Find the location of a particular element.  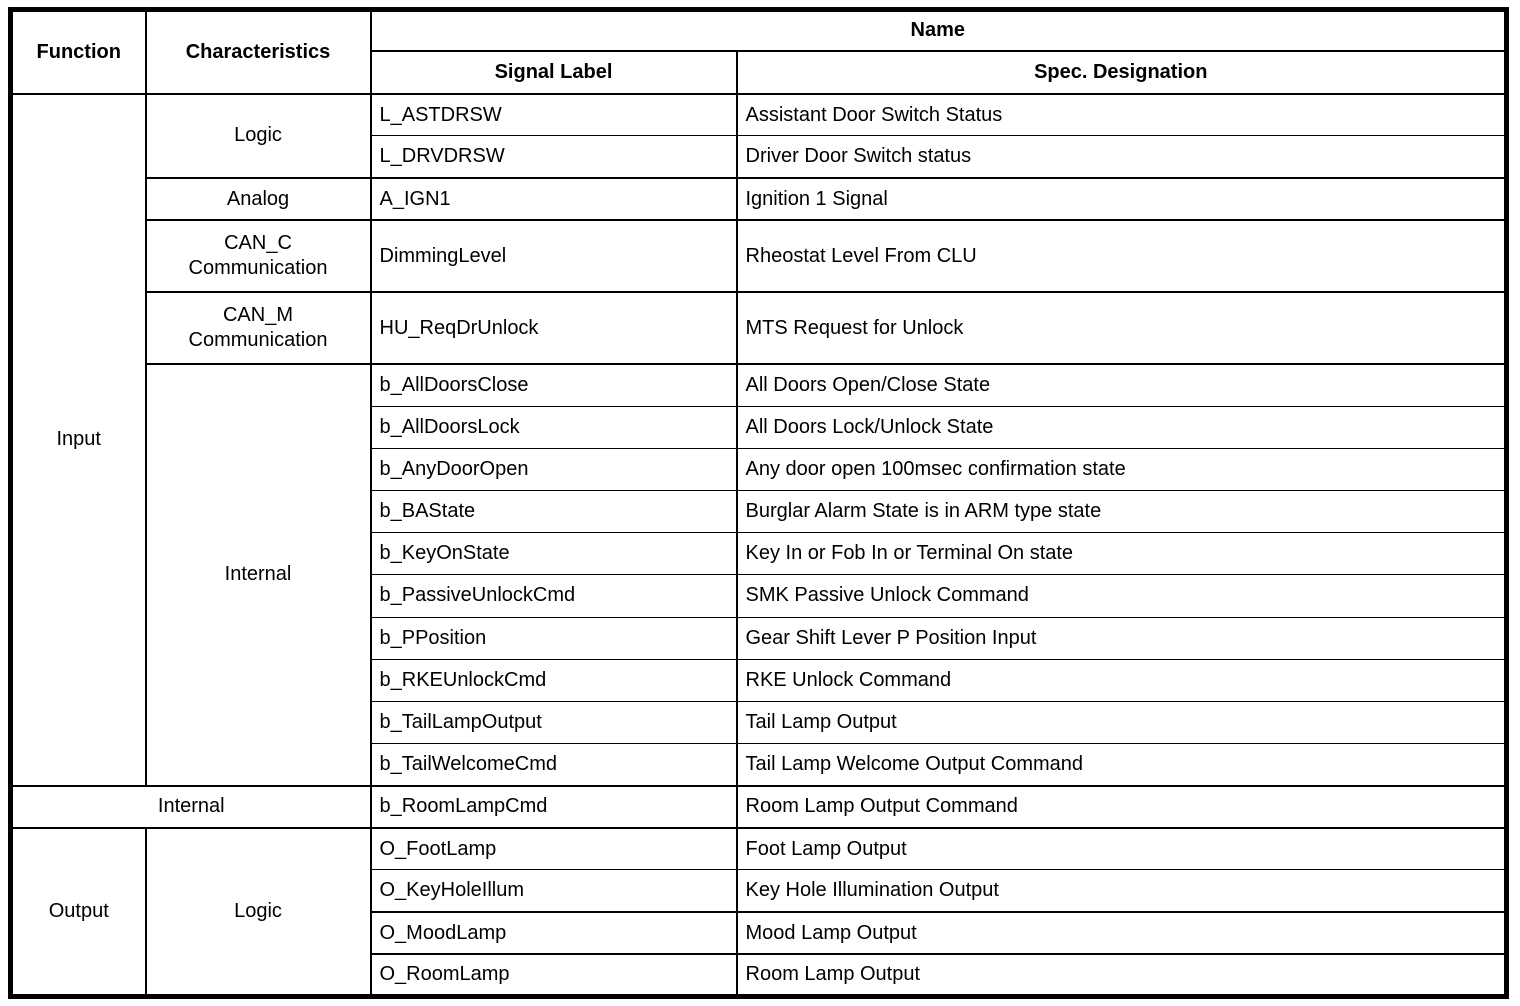

spec-designation-cell: Any door open 100msec confirmation state is located at coordinates (1121, 469).